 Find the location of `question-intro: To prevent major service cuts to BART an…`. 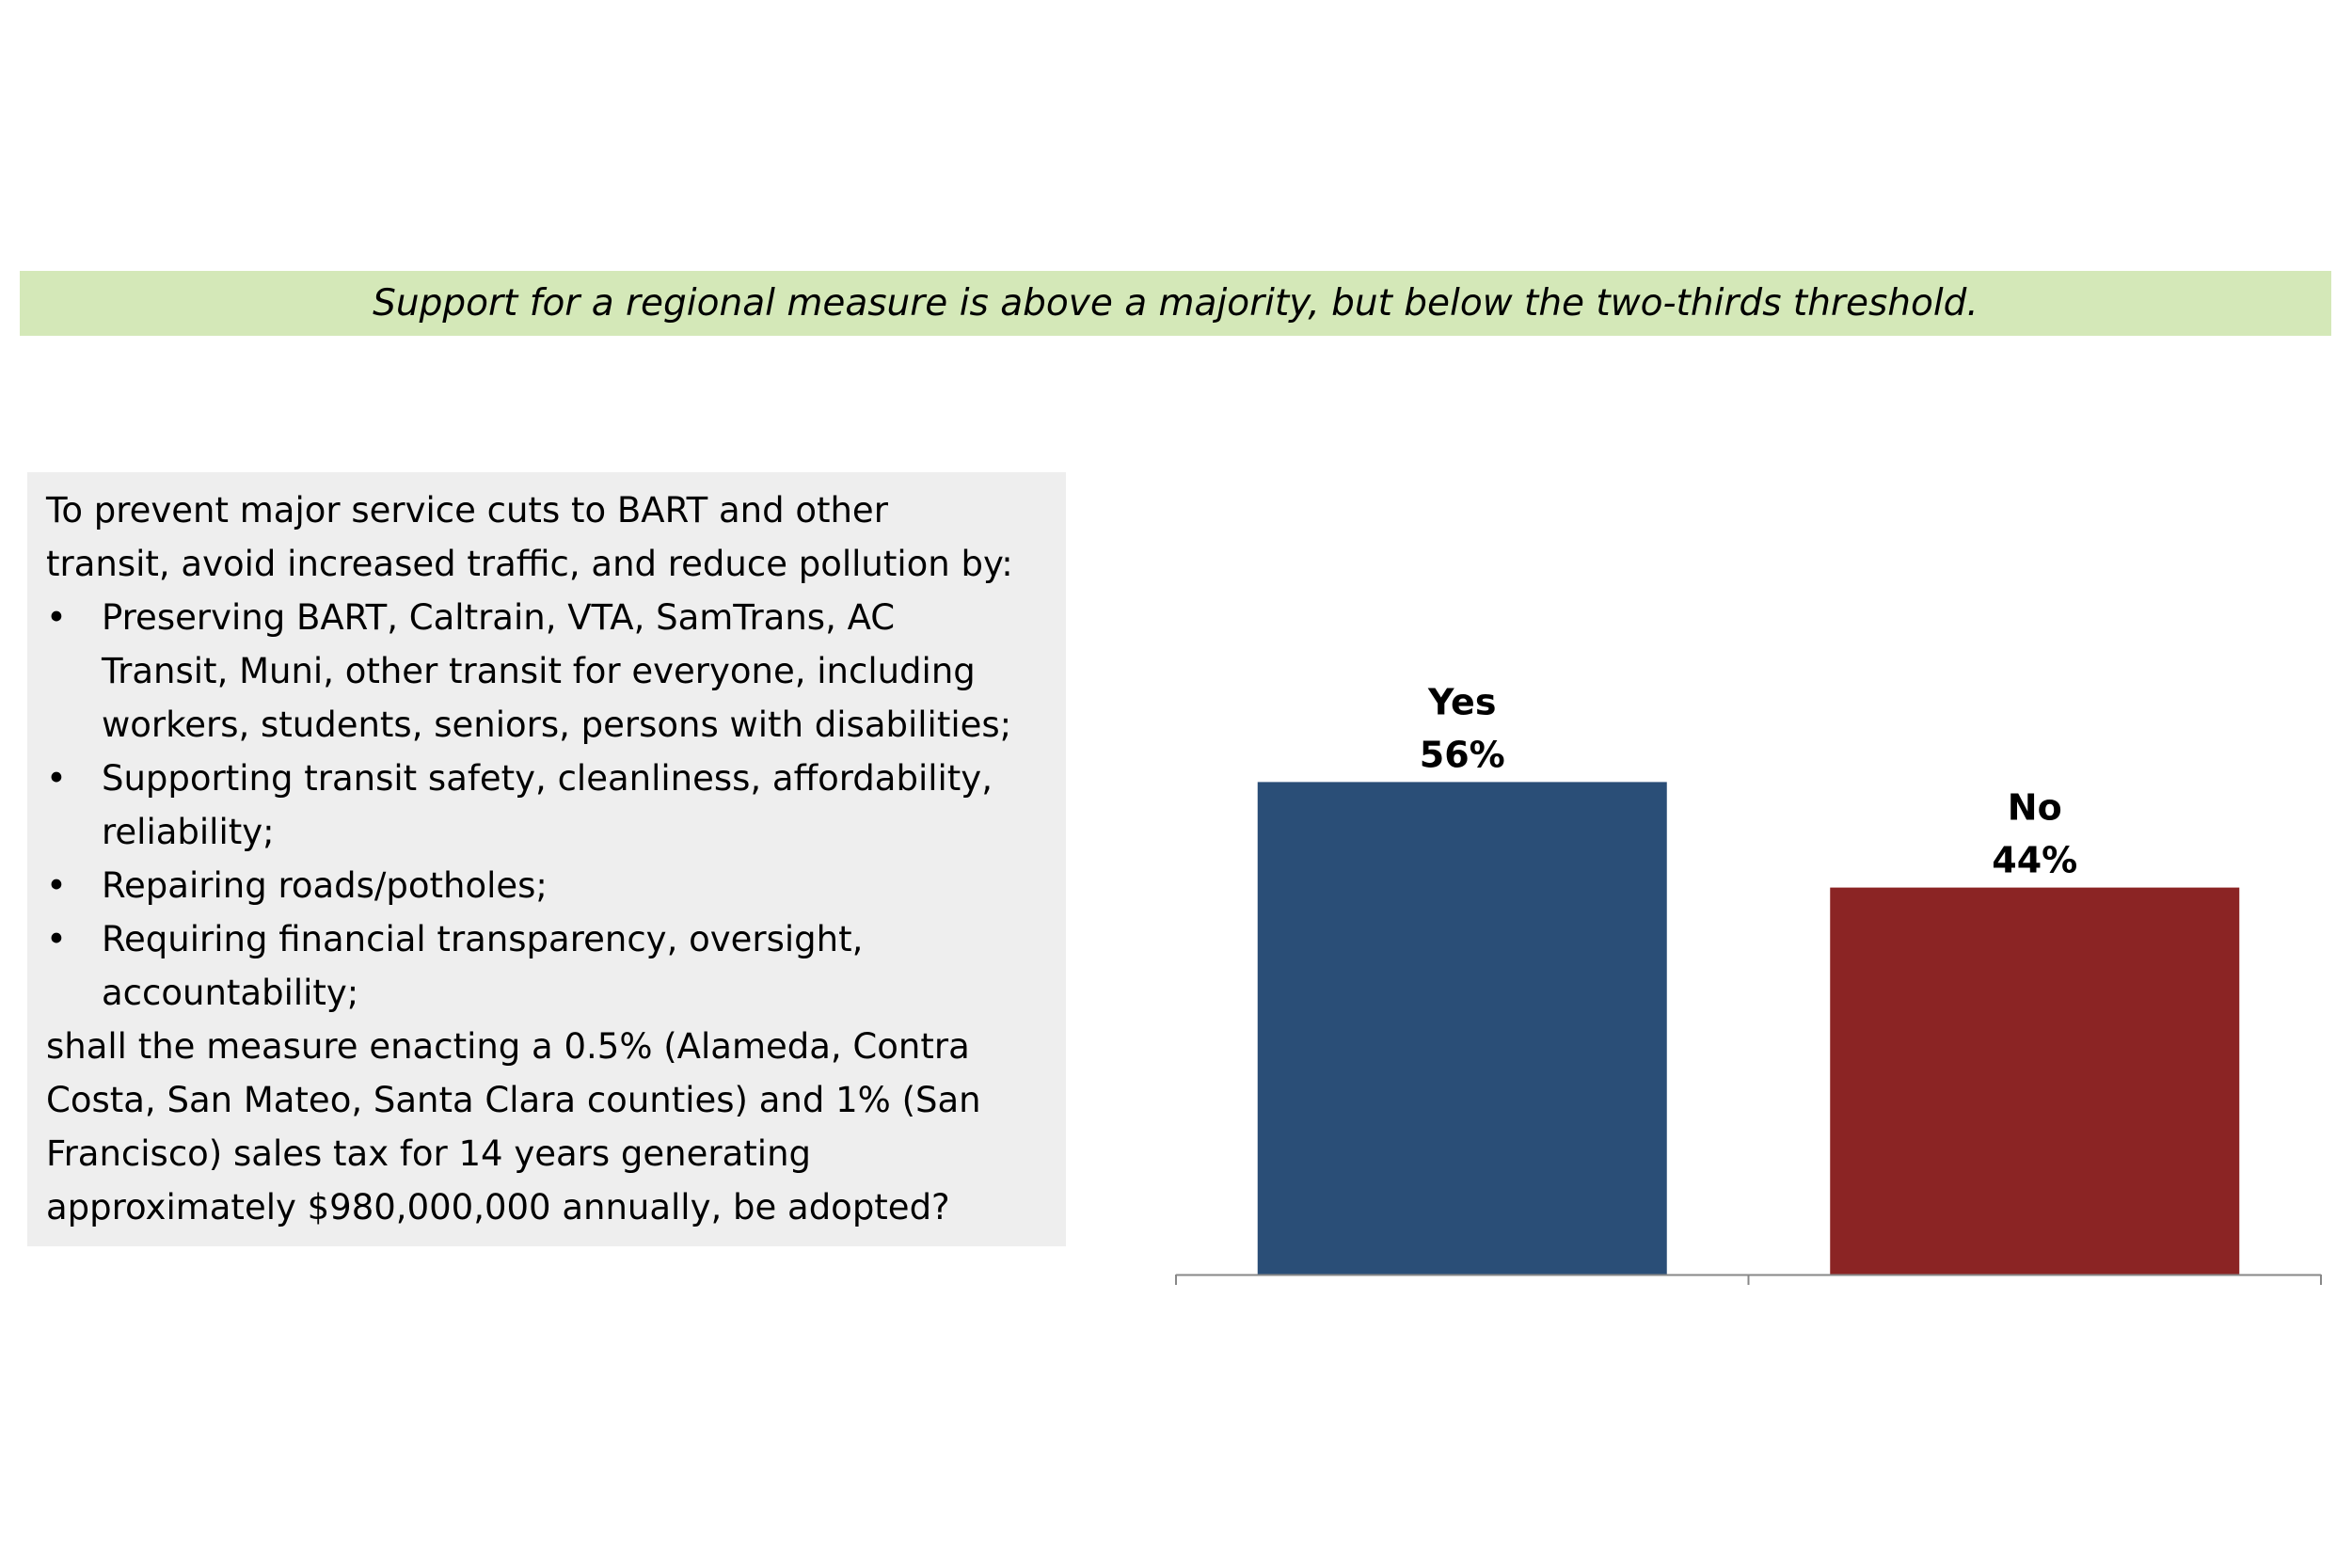

question-intro: To prevent major service cuts to BART an… is located at coordinates (548, 537).